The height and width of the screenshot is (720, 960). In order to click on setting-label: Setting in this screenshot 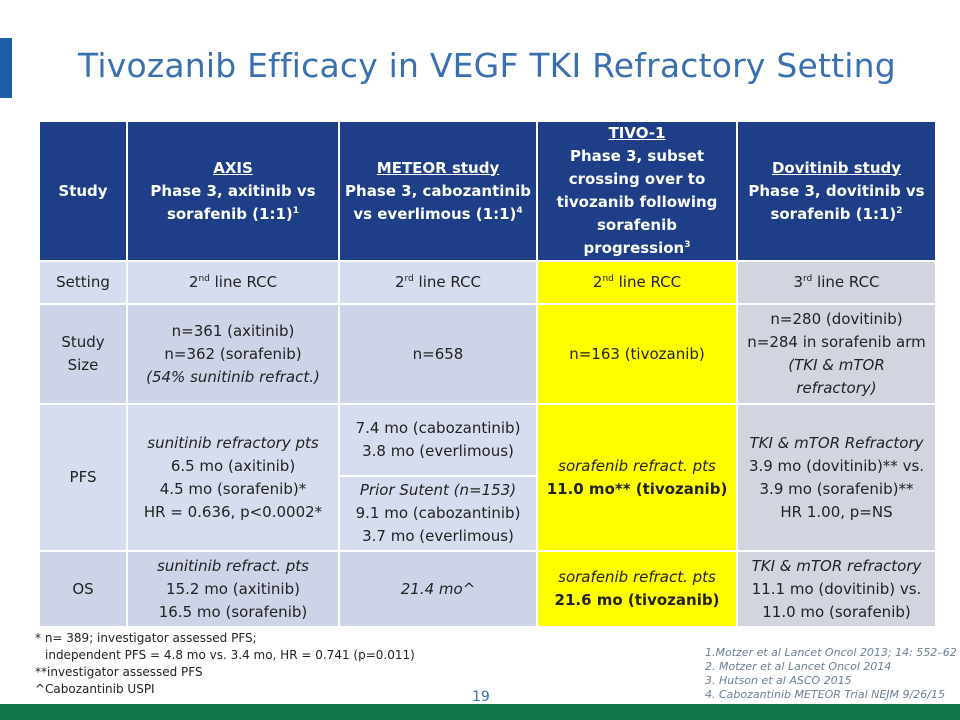, I will do `click(83, 282)`.